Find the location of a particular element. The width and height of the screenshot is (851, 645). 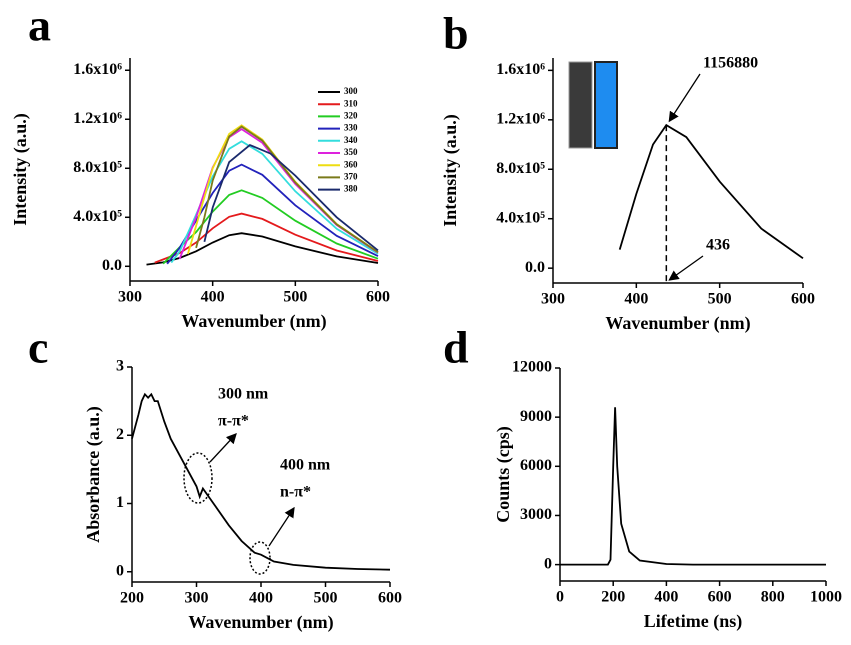

legend-label: 310 is located at coordinates (351, 103).